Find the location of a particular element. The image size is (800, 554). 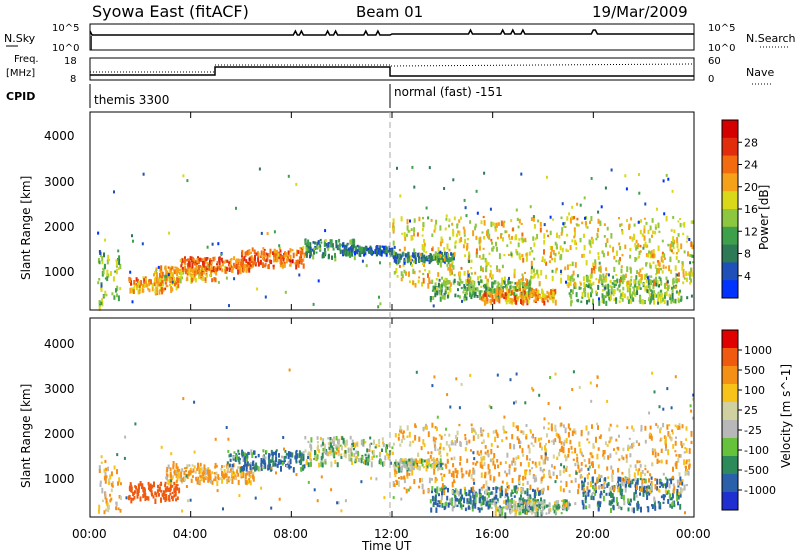

power-colorbar-tick-label: 8 is located at coordinates (747, 254).